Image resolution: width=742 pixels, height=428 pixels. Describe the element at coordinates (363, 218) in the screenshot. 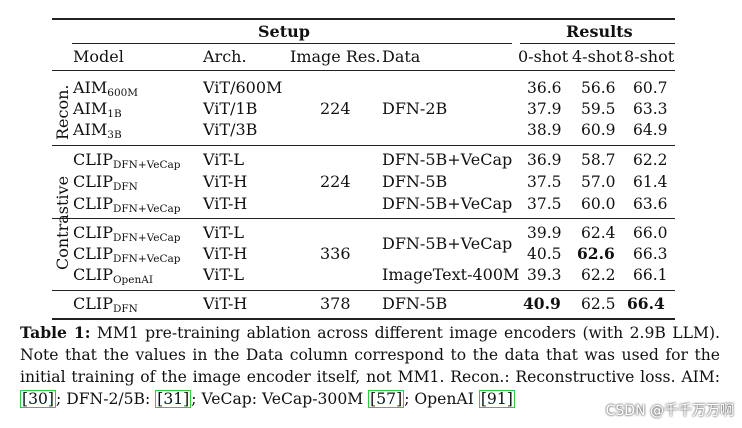

I see `contrastive-mid-rule` at that location.